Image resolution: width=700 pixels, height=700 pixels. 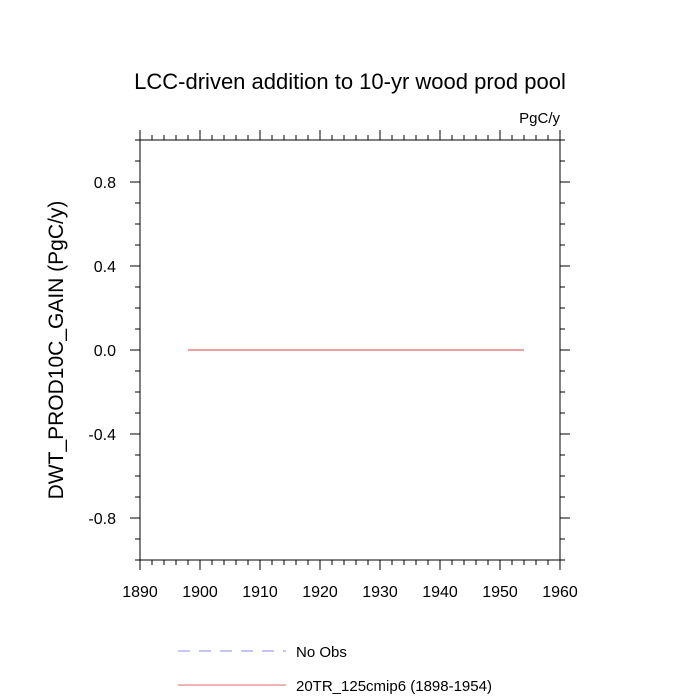 I want to click on x-tick-label: 1900, so click(x=200, y=592).